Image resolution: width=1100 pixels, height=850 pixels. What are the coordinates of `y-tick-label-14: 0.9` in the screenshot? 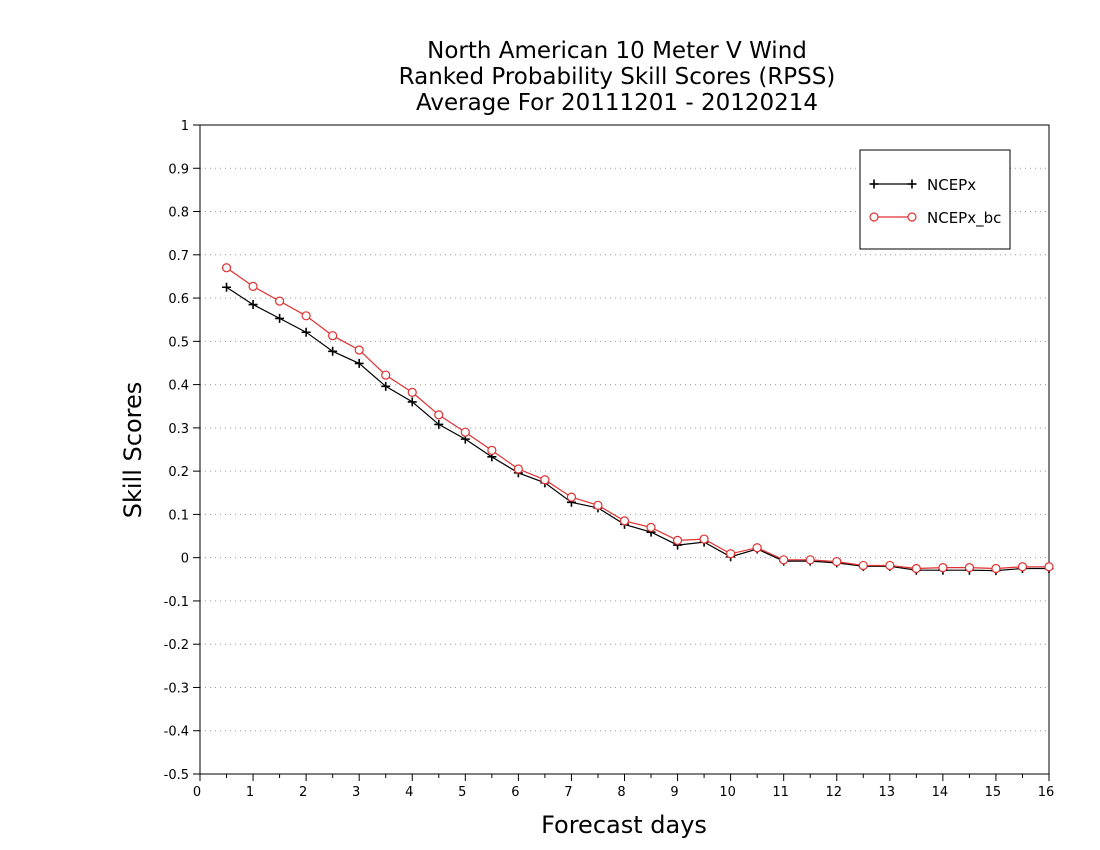 It's located at (178, 169).